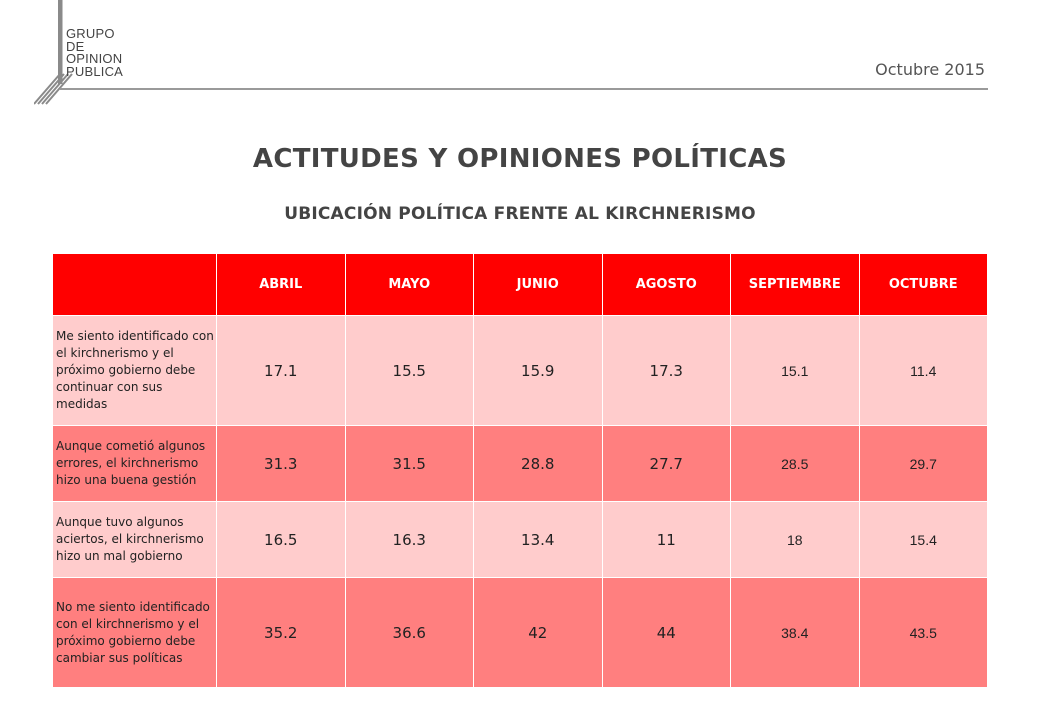 The height and width of the screenshot is (720, 1040). Describe the element at coordinates (409, 284) in the screenshot. I see `header-mayo: MAYO` at that location.